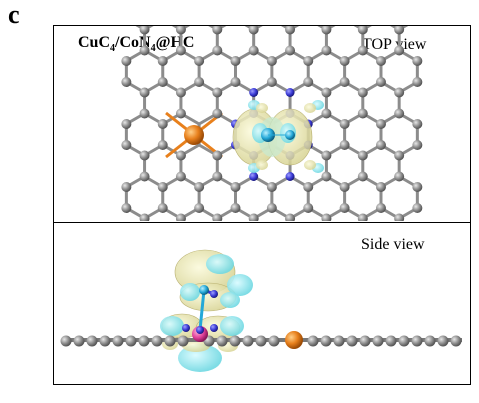  I want to click on adsorbate-atom, so click(204, 290).